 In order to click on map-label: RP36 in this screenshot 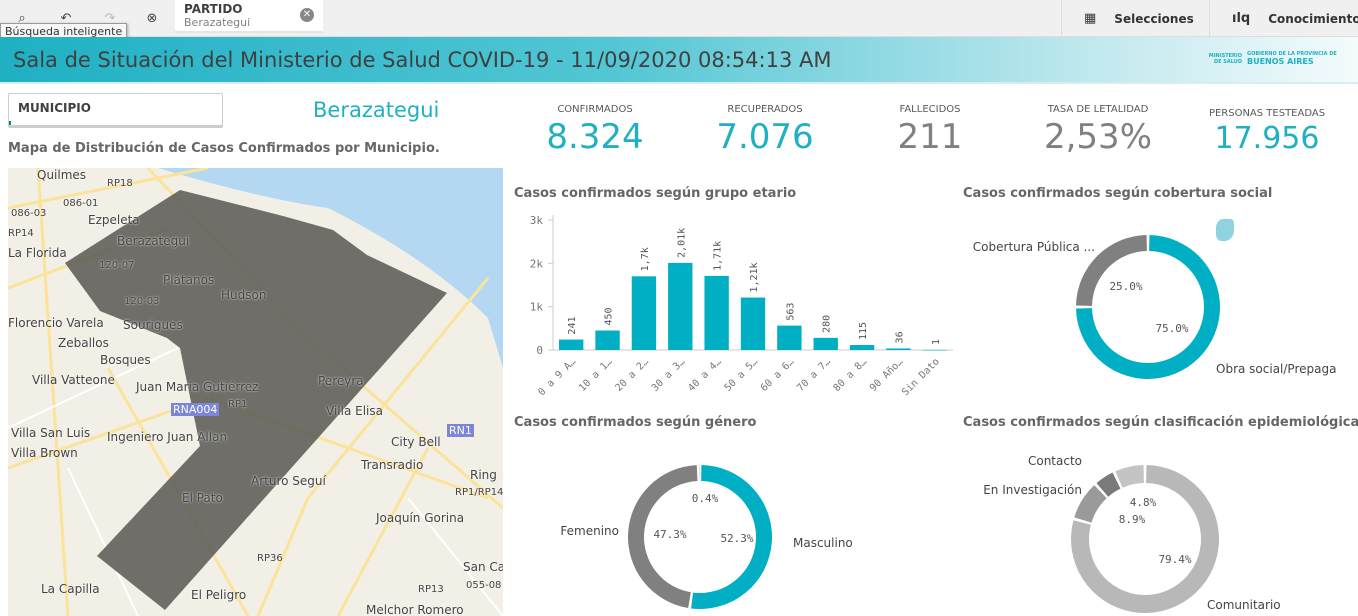, I will do `click(270, 558)`.